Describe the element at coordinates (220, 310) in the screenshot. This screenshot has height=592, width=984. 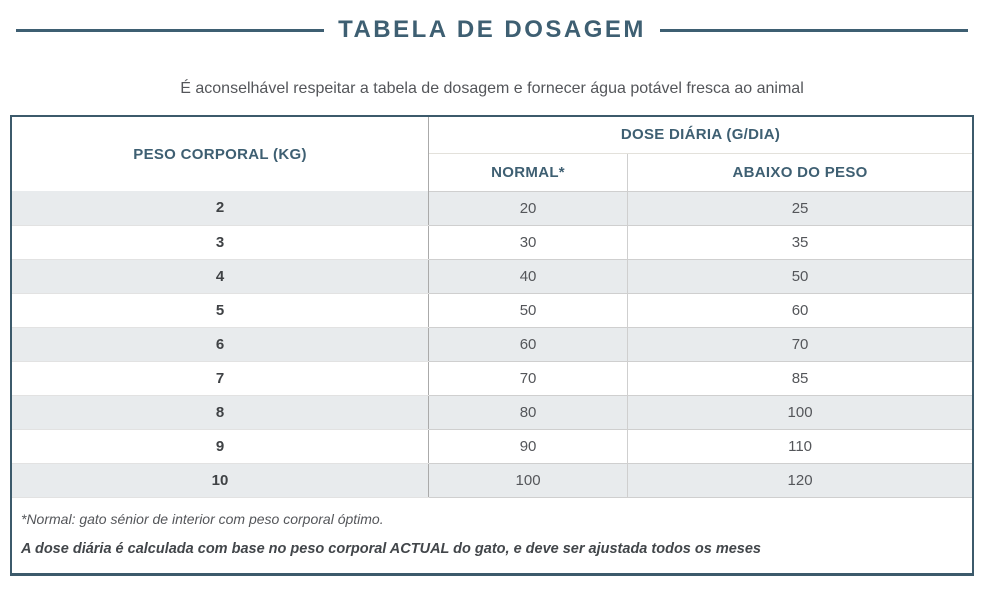
I see `cell-weight: 5` at that location.